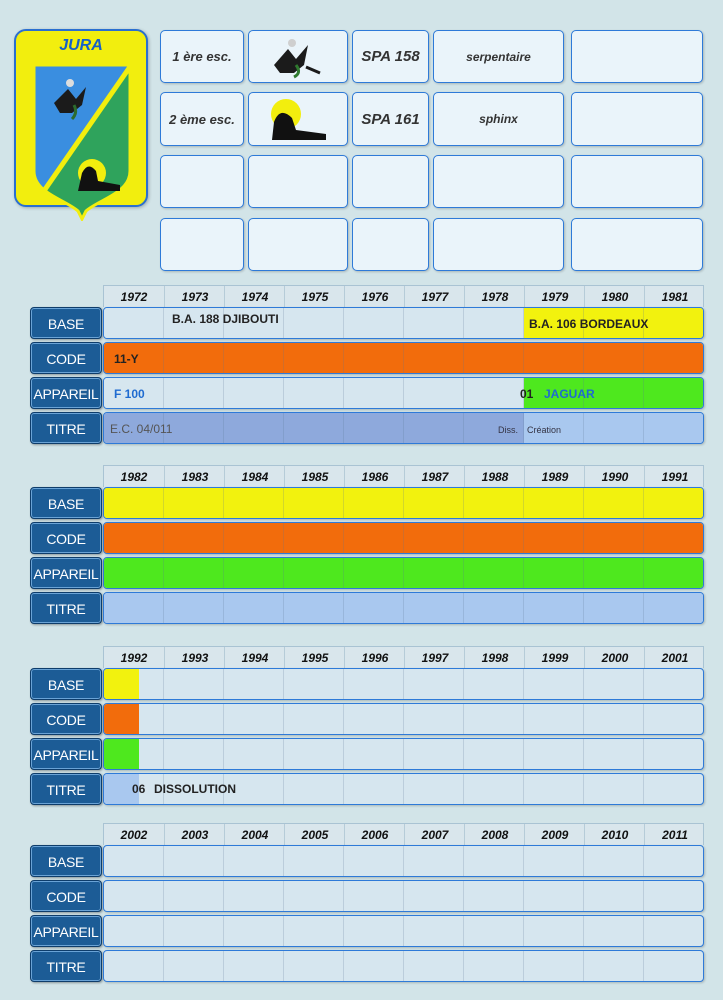 The height and width of the screenshot is (1000, 723). I want to click on year-label: 2004, so click(254, 835).